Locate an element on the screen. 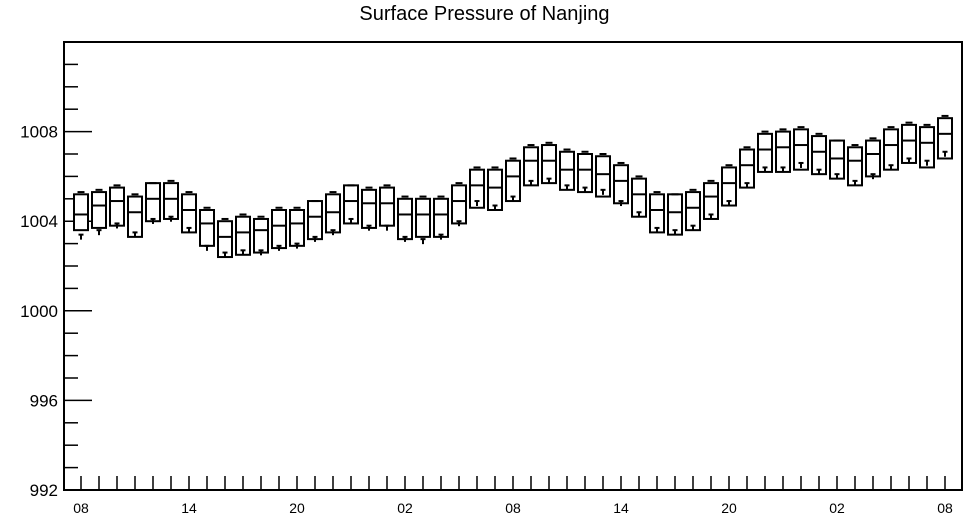  y-tick-label: 992 is located at coordinates (44, 490).